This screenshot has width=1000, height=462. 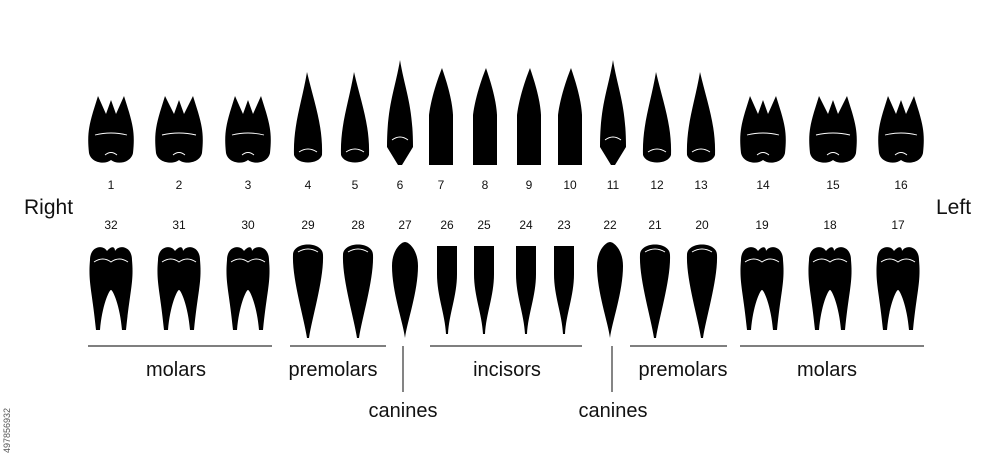 What do you see at coordinates (570, 185) in the screenshot?
I see `upper-tooth-number: 10` at bounding box center [570, 185].